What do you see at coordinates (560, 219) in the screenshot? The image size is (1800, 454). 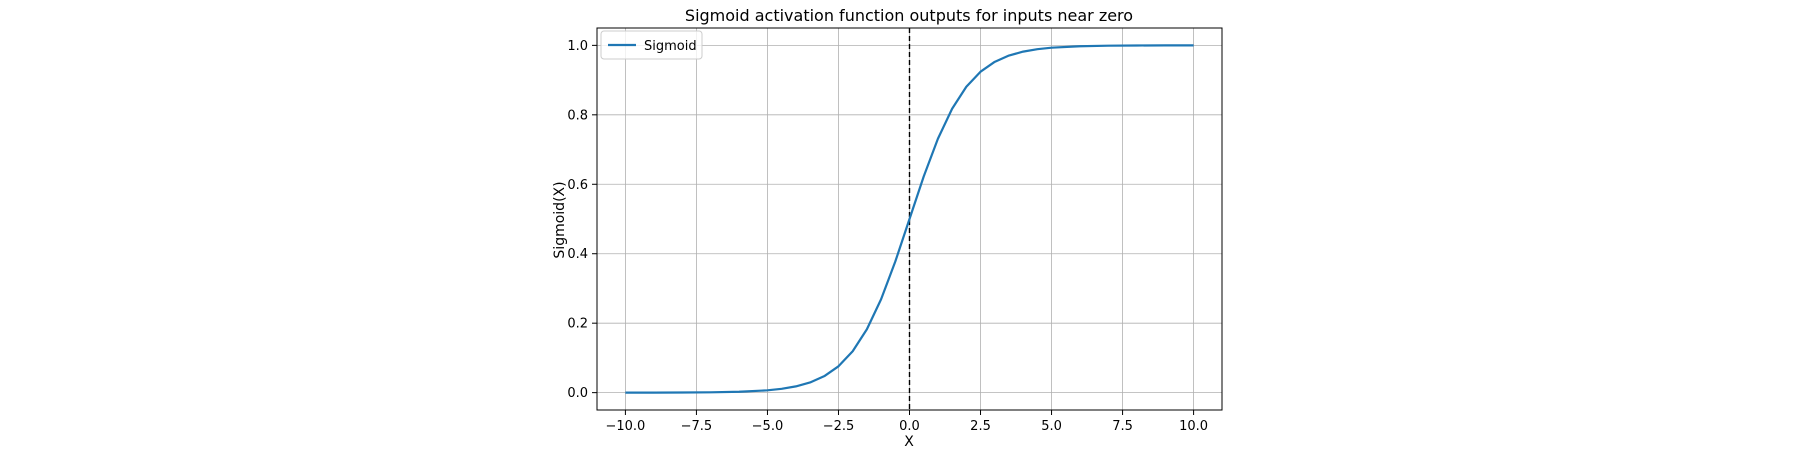 I see `y-axis-label: Sigmoid(X)` at bounding box center [560, 219].